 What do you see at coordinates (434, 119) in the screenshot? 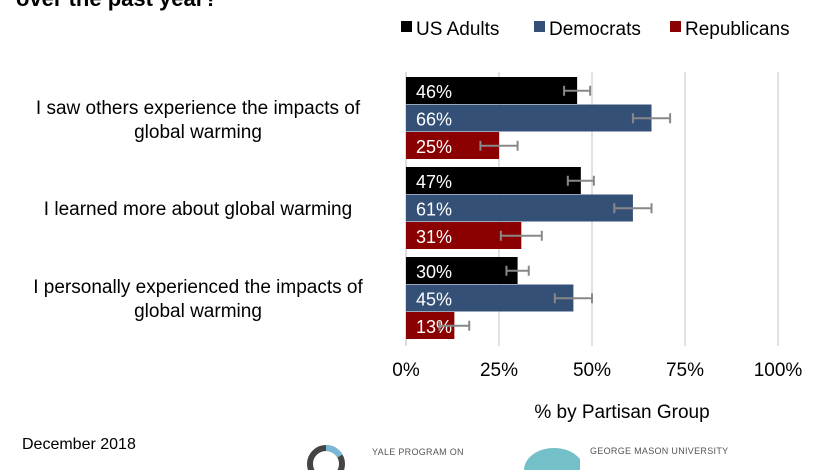
I see `data-label: 66%` at bounding box center [434, 119].